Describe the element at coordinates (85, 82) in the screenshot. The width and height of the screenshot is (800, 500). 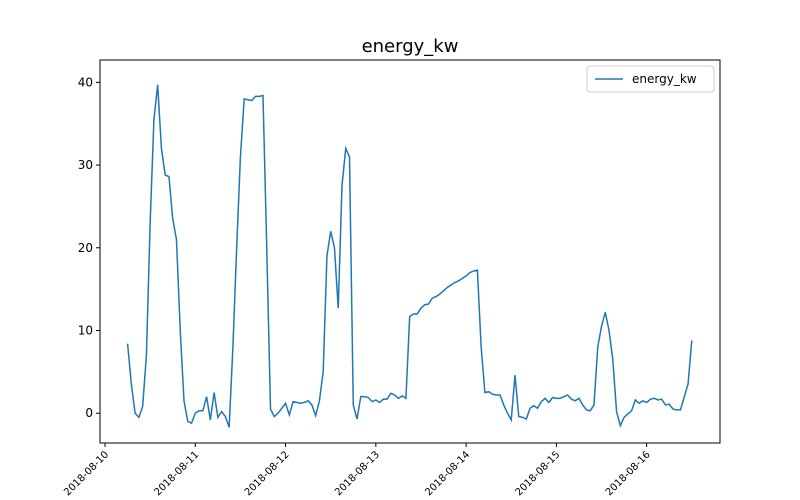
I see `y-tick-label: 40` at that location.